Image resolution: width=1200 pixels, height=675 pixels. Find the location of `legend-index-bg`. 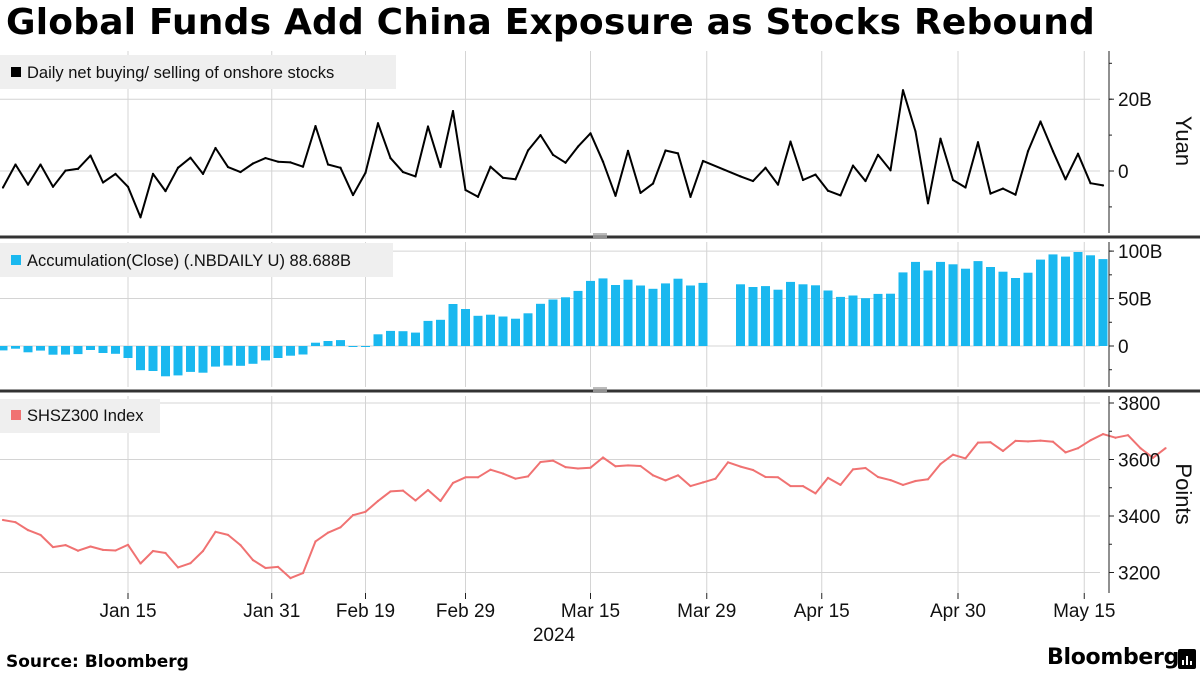

legend-index-bg is located at coordinates (80, 416).